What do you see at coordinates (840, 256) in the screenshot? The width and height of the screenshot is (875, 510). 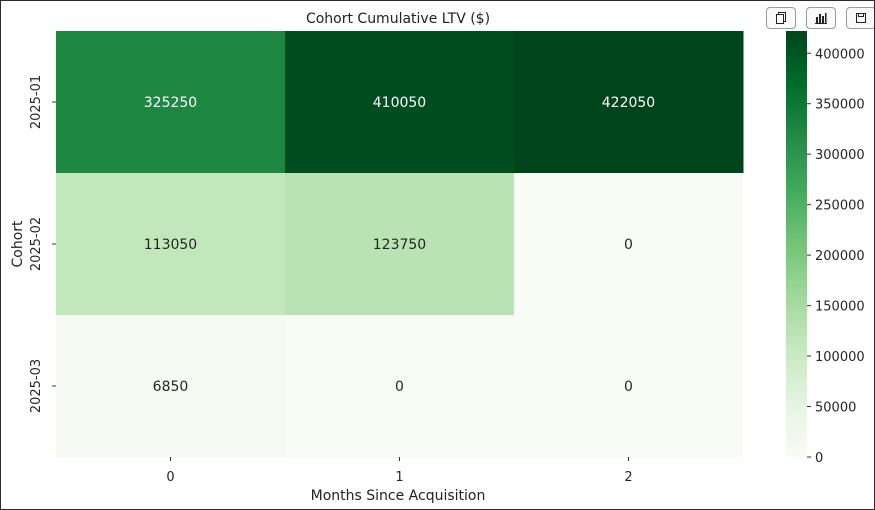 I see `colorbar-tick-label: 200000` at bounding box center [840, 256].